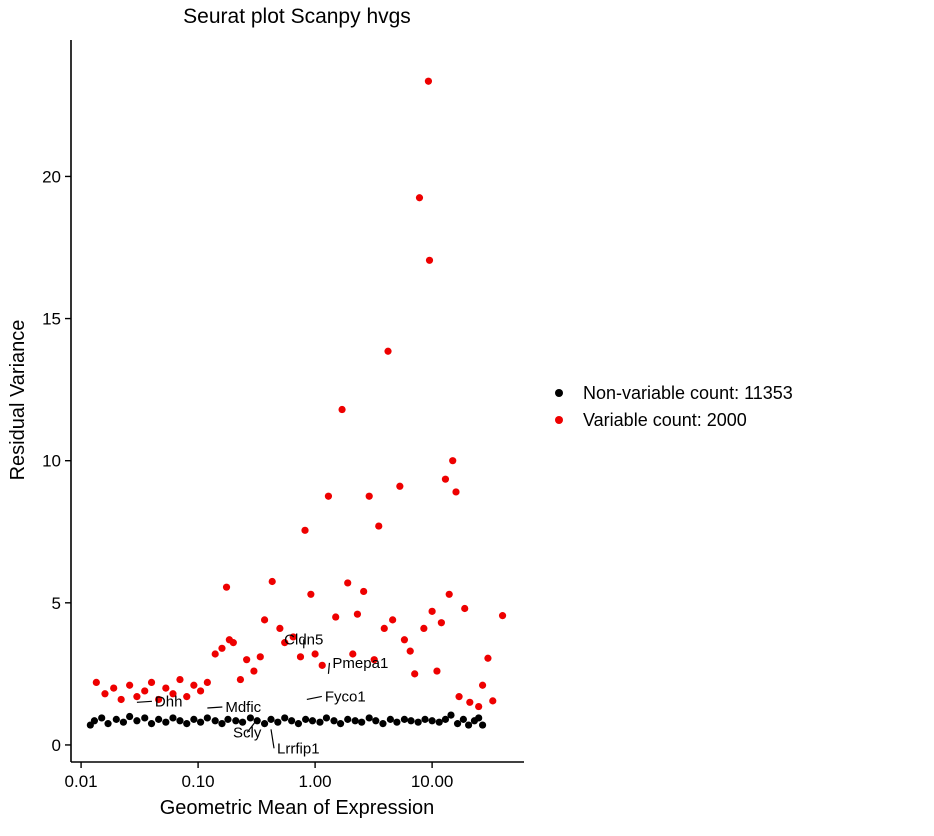 Image resolution: width=934 pixels, height=836 pixels. I want to click on x-axis-ticks: 0.01 0.10 1.00 10.00, so click(259, 776).